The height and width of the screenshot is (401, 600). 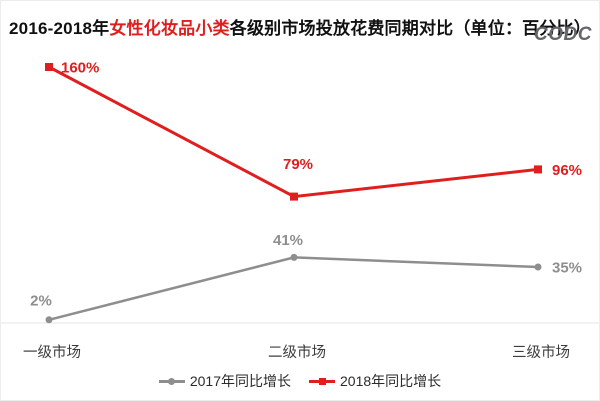 What do you see at coordinates (541, 352) in the screenshot?
I see `x-axis-label: 三级市场` at bounding box center [541, 352].